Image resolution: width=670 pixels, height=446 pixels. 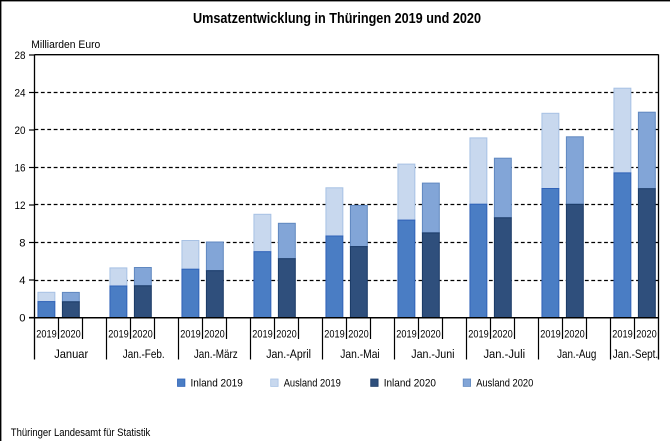 What do you see at coordinates (20, 168) in the screenshot?
I see `svg-text: 16` at bounding box center [20, 168].